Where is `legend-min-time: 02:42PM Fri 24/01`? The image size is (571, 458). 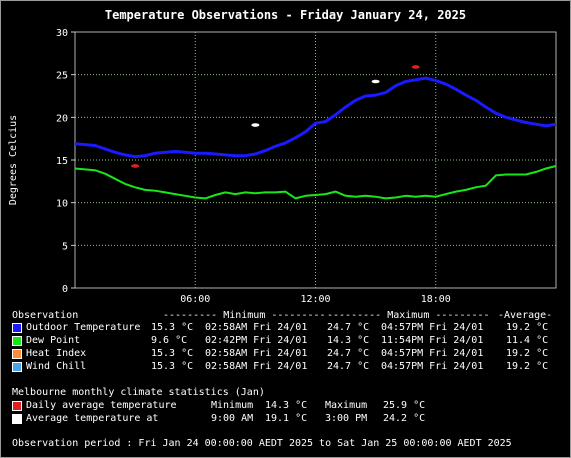
legend-min-time: 02:42PM Fri 24/01 is located at coordinates (256, 340).